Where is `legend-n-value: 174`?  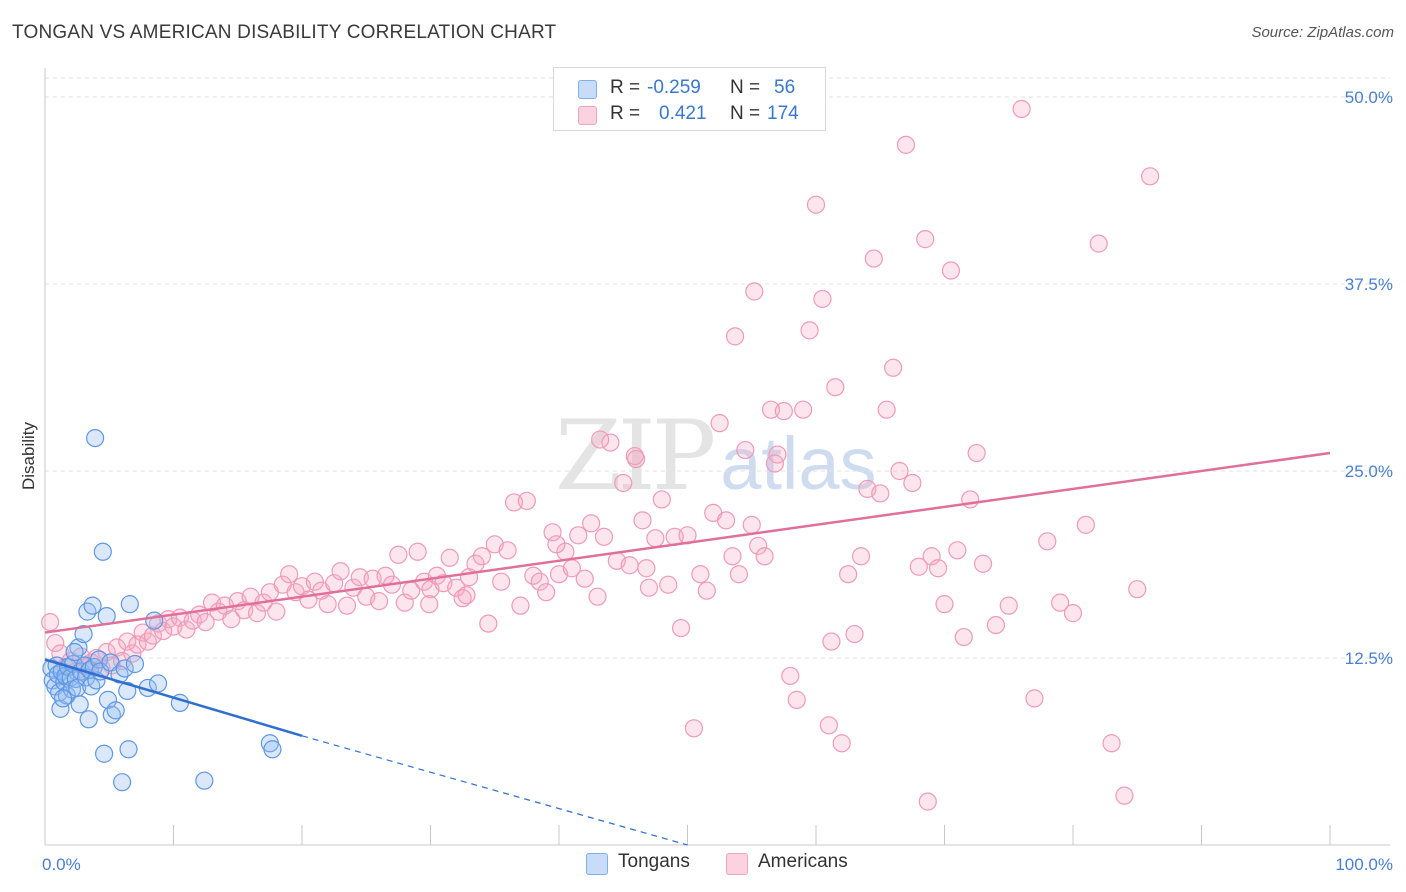 legend-n-value: 174 is located at coordinates (783, 113).